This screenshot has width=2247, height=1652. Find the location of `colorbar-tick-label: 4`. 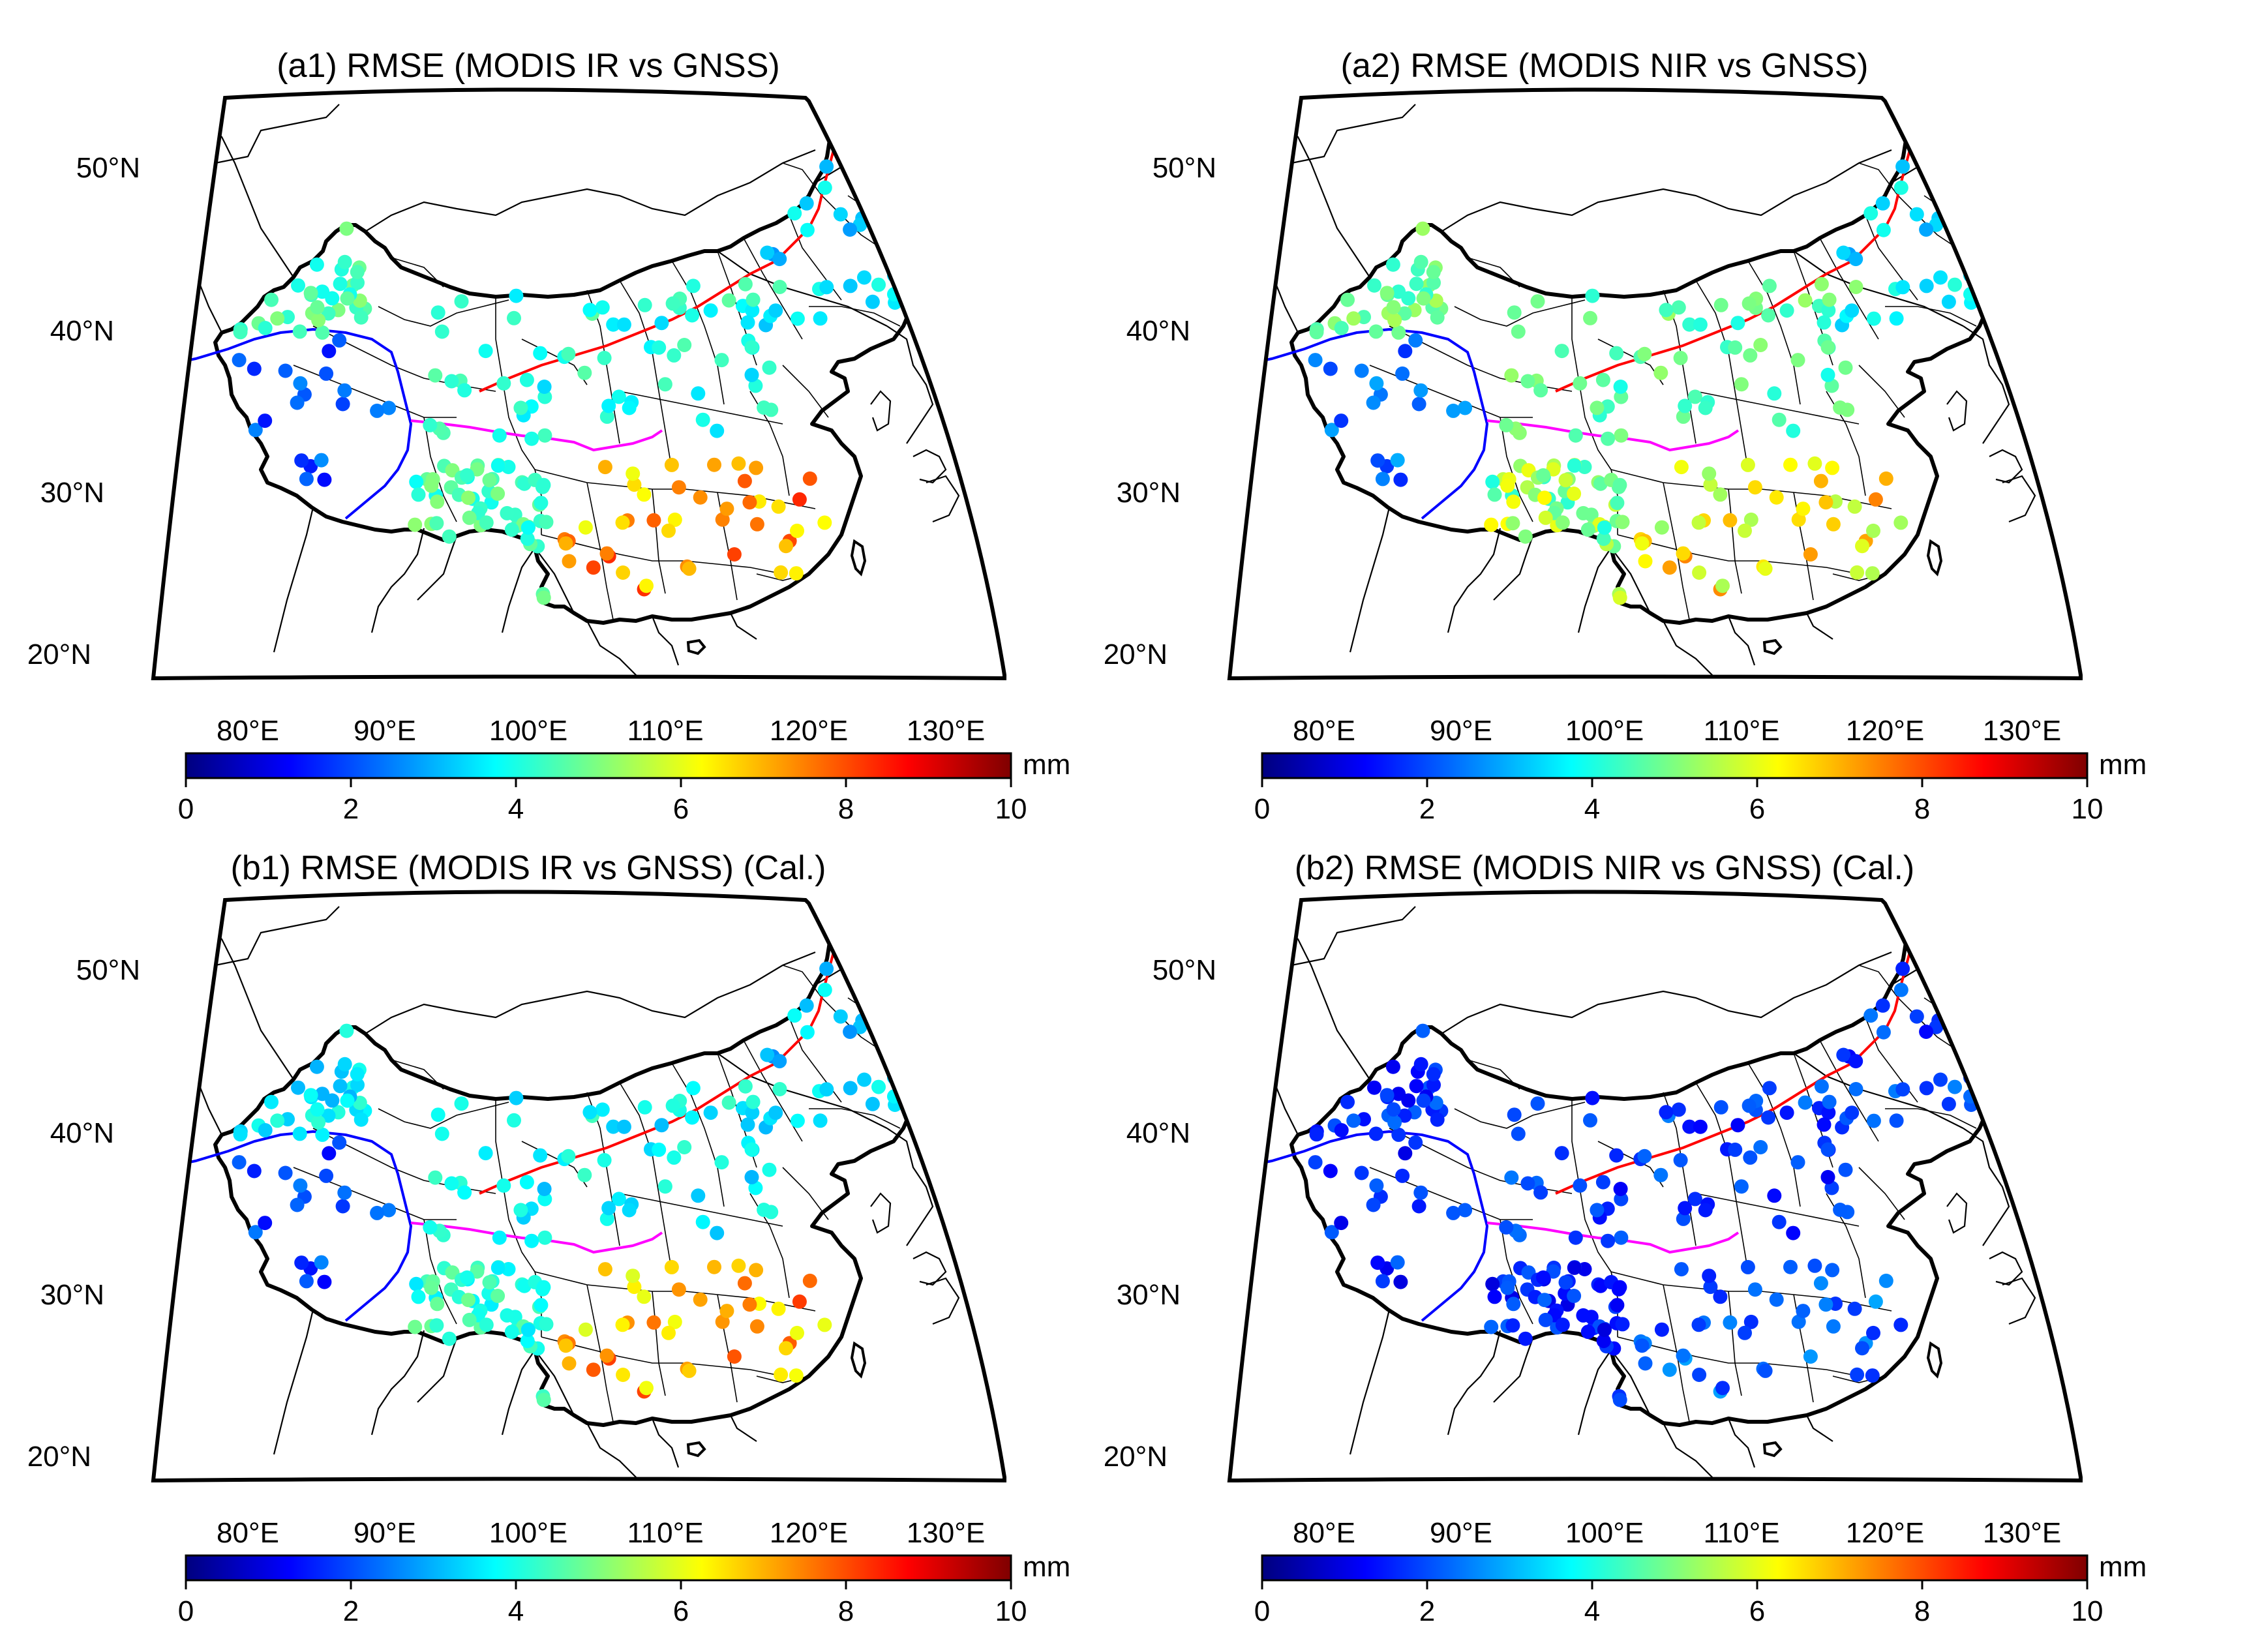

colorbar-tick-label: 4 is located at coordinates (516, 809).